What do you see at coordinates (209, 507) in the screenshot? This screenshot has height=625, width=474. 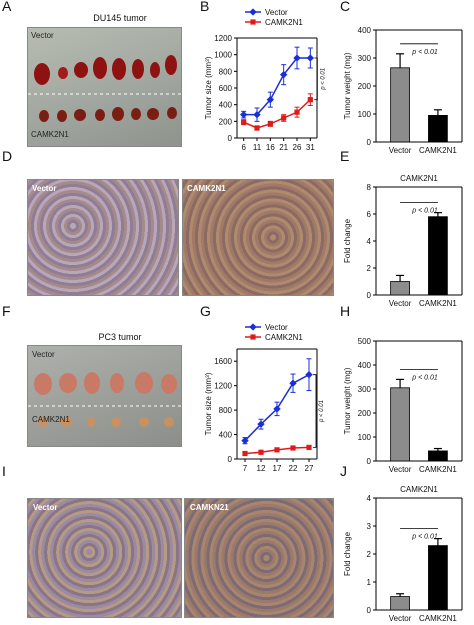 I see `pc3-ihc-camk2n1-label: CAMKN21` at bounding box center [209, 507].